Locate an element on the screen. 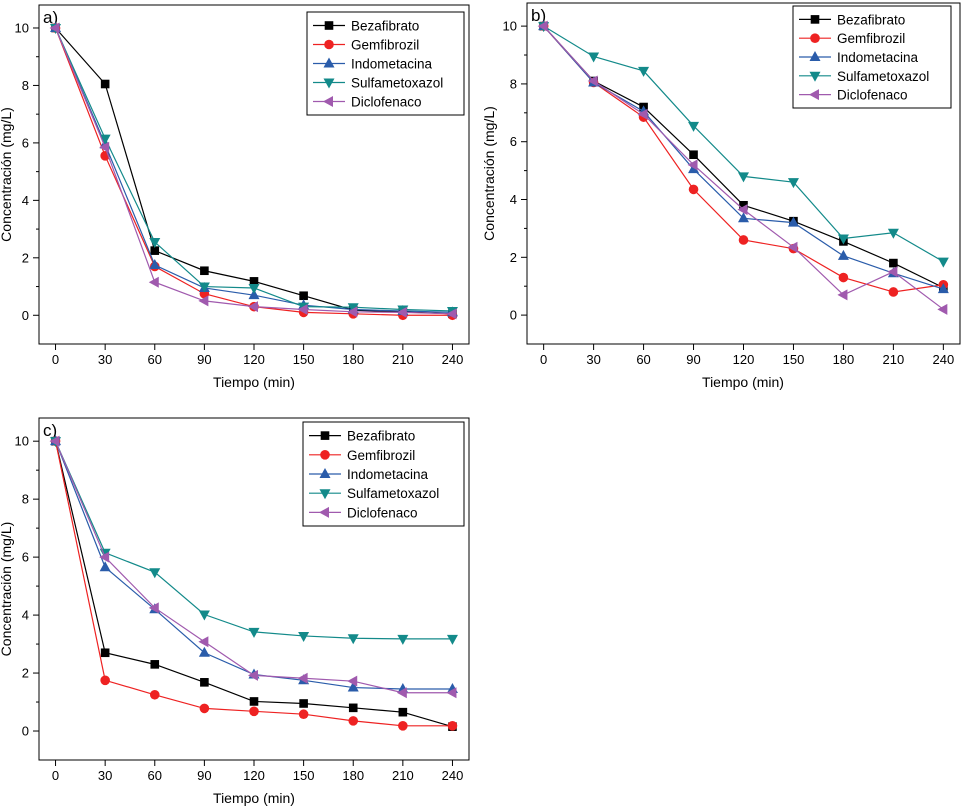 This screenshot has width=961, height=808. panel-label: b) is located at coordinates (538, 15).